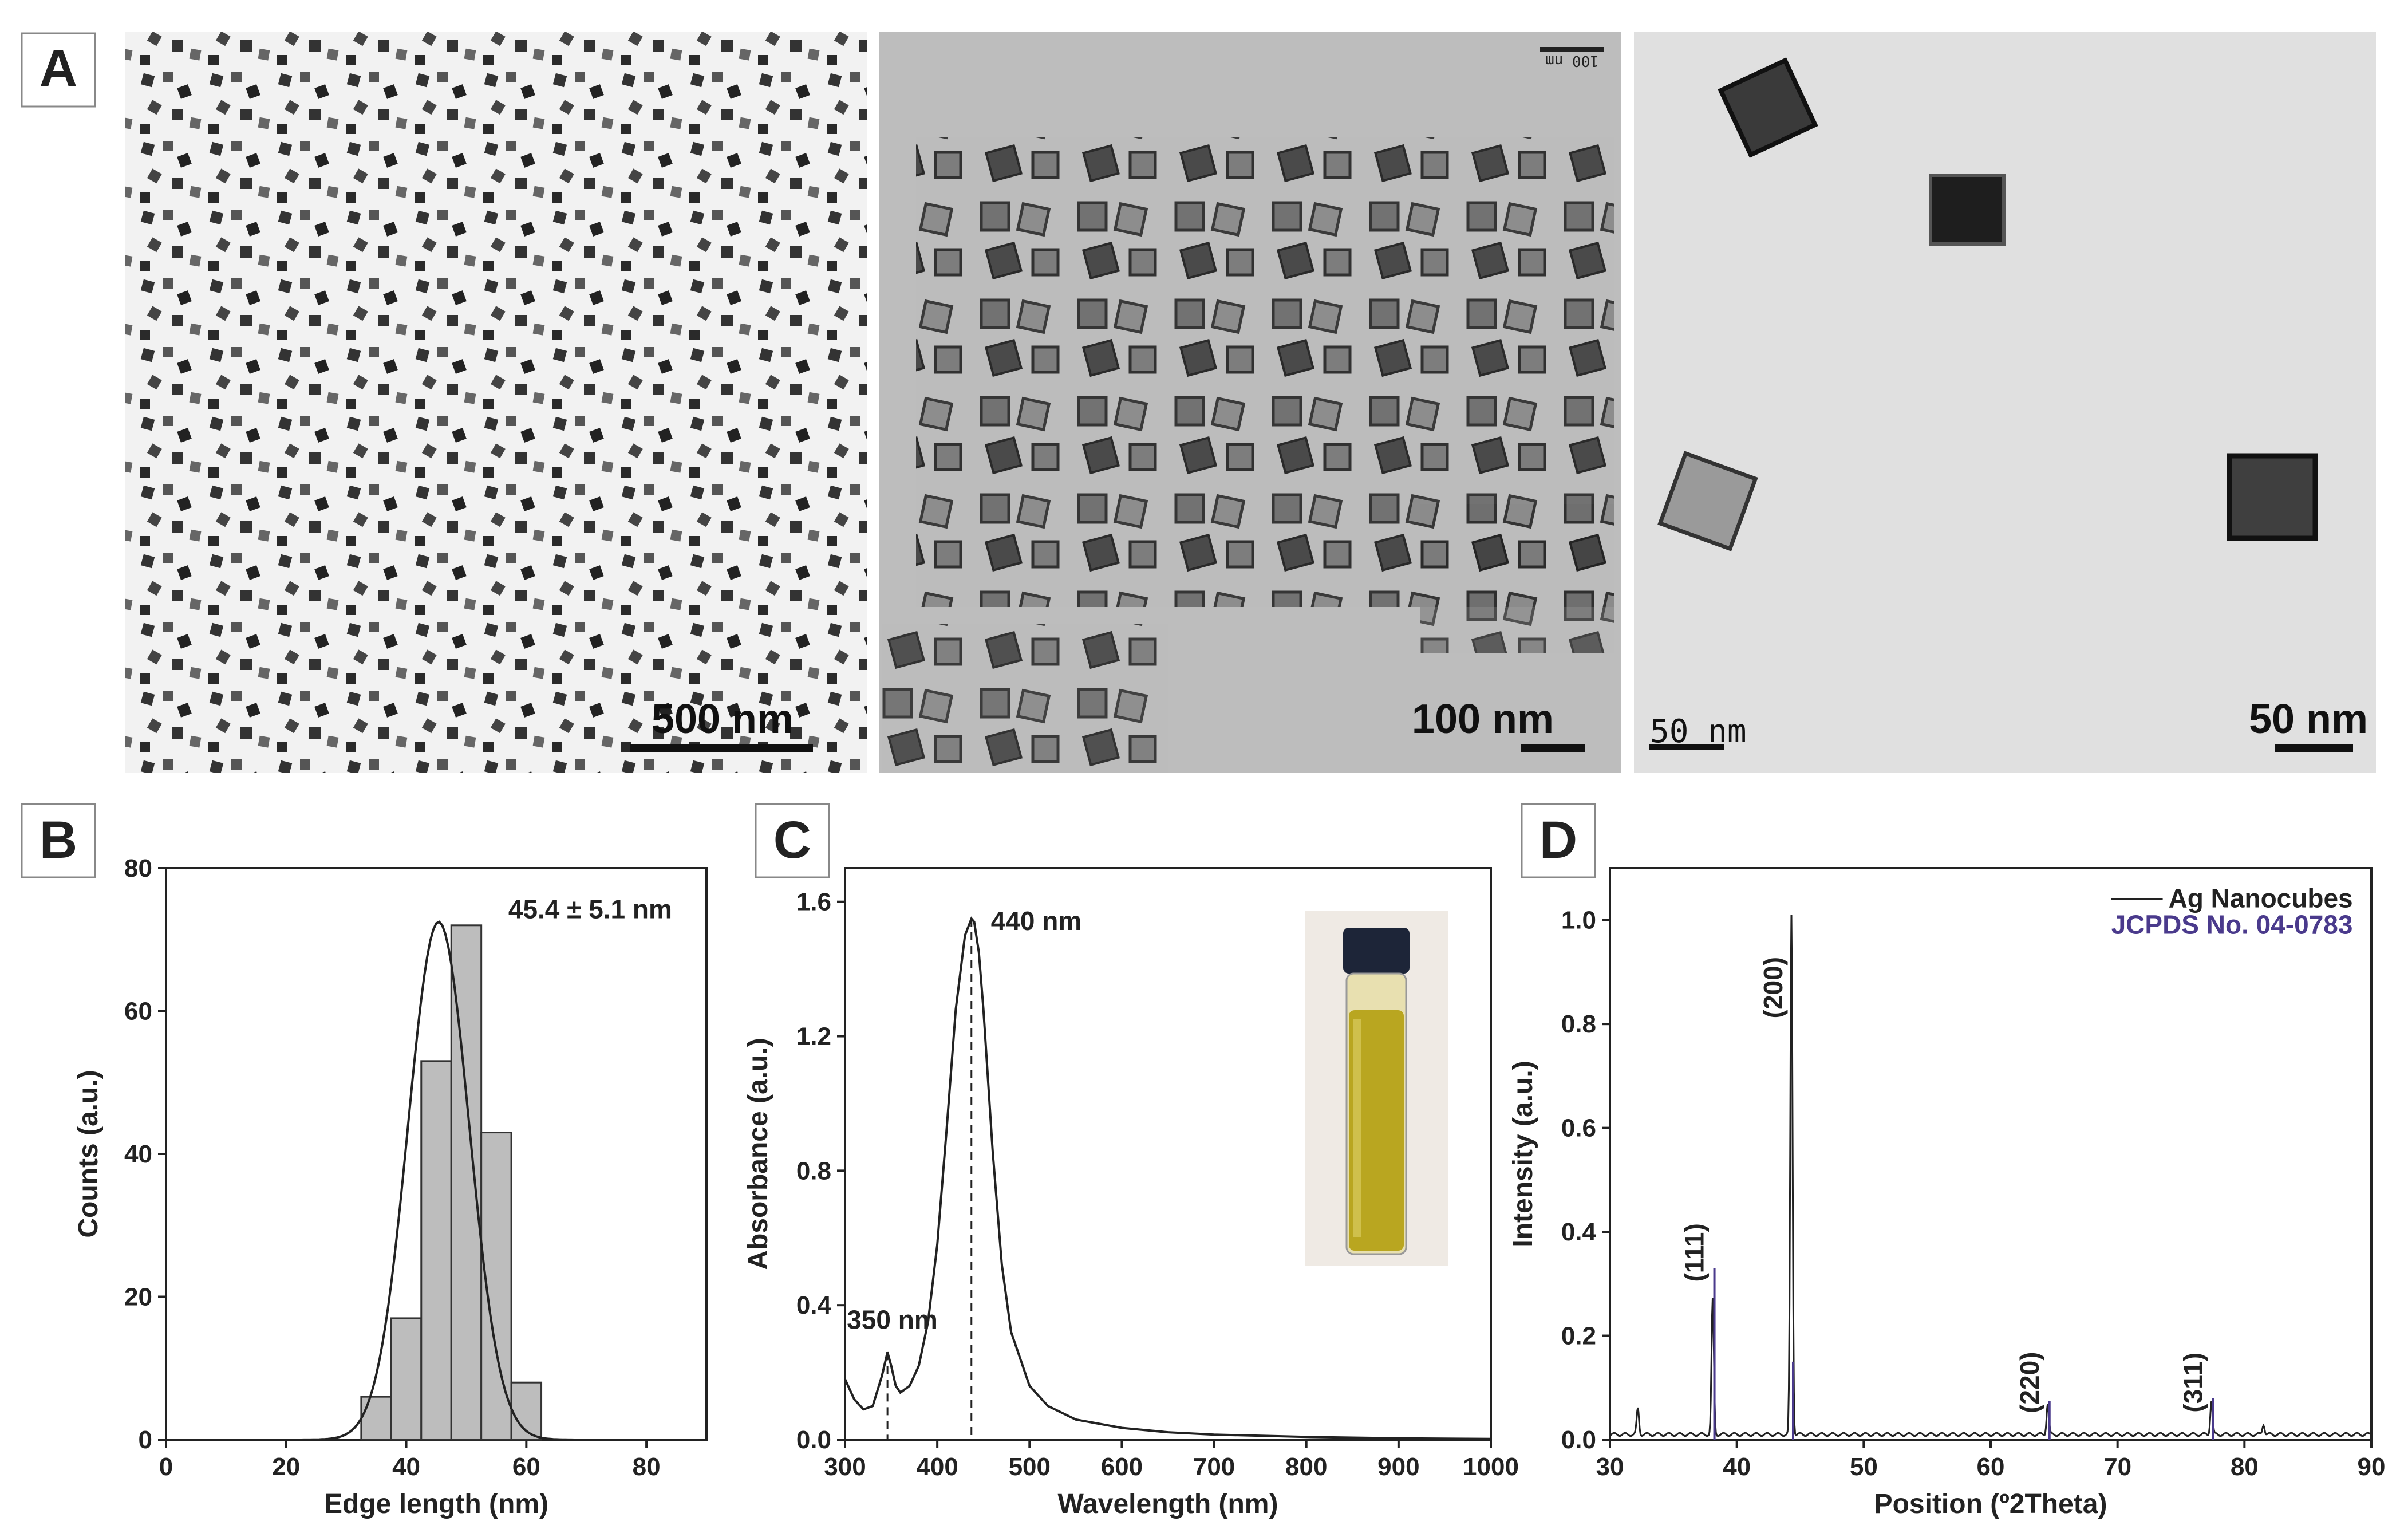  What do you see at coordinates (1578, 1024) in the screenshot?
I see `chart-d-ytick-label: 0.8` at bounding box center [1578, 1024].